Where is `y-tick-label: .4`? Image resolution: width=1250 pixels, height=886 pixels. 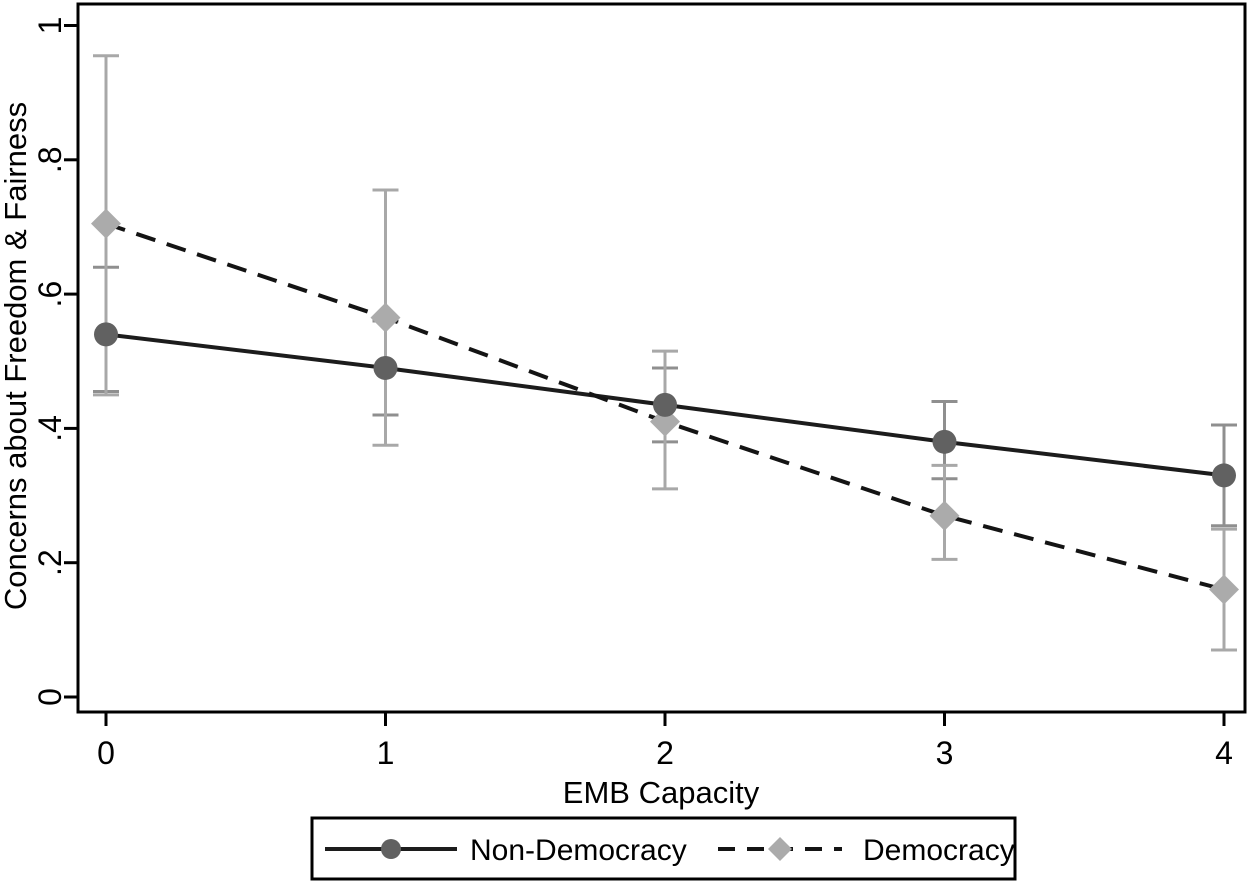
y-tick-label: .4 is located at coordinates (50, 428).